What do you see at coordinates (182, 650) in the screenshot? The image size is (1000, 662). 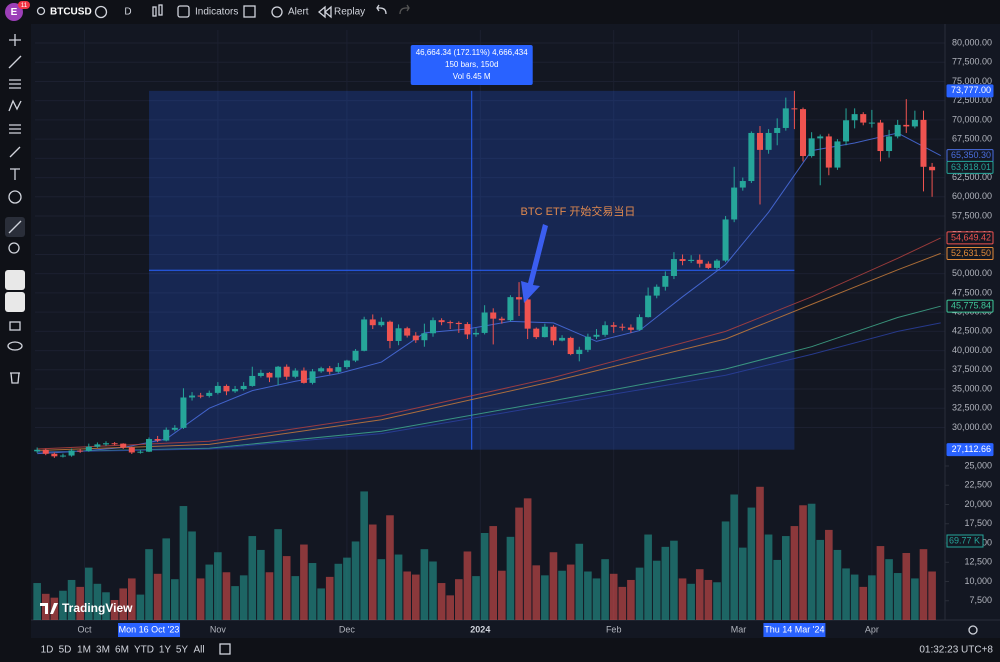 I see `range-button: 5Y` at bounding box center [182, 650].